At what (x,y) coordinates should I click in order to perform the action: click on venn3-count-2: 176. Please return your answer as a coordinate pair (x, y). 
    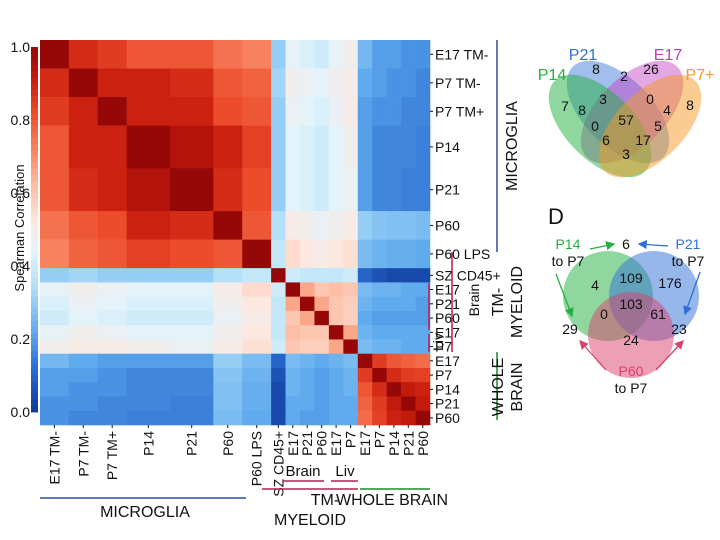
    Looking at the image, I should click on (670, 283).